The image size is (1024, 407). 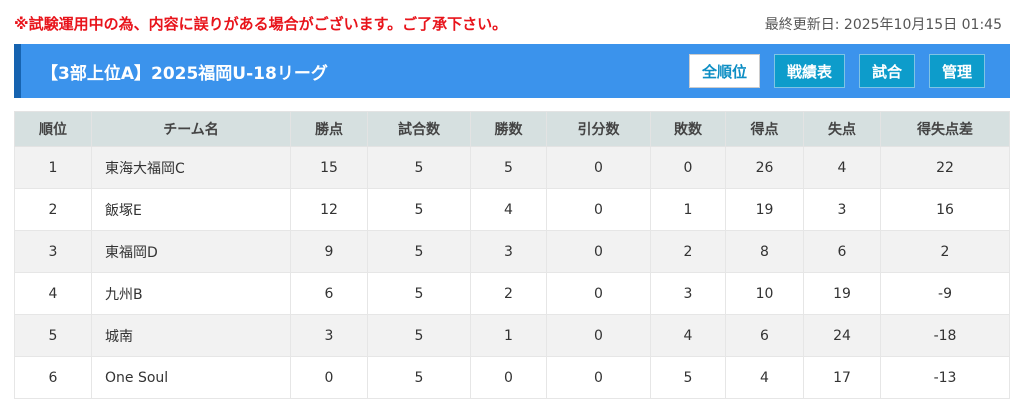 What do you see at coordinates (842, 251) in the screenshot?
I see `cell-goals-against: 6` at bounding box center [842, 251].